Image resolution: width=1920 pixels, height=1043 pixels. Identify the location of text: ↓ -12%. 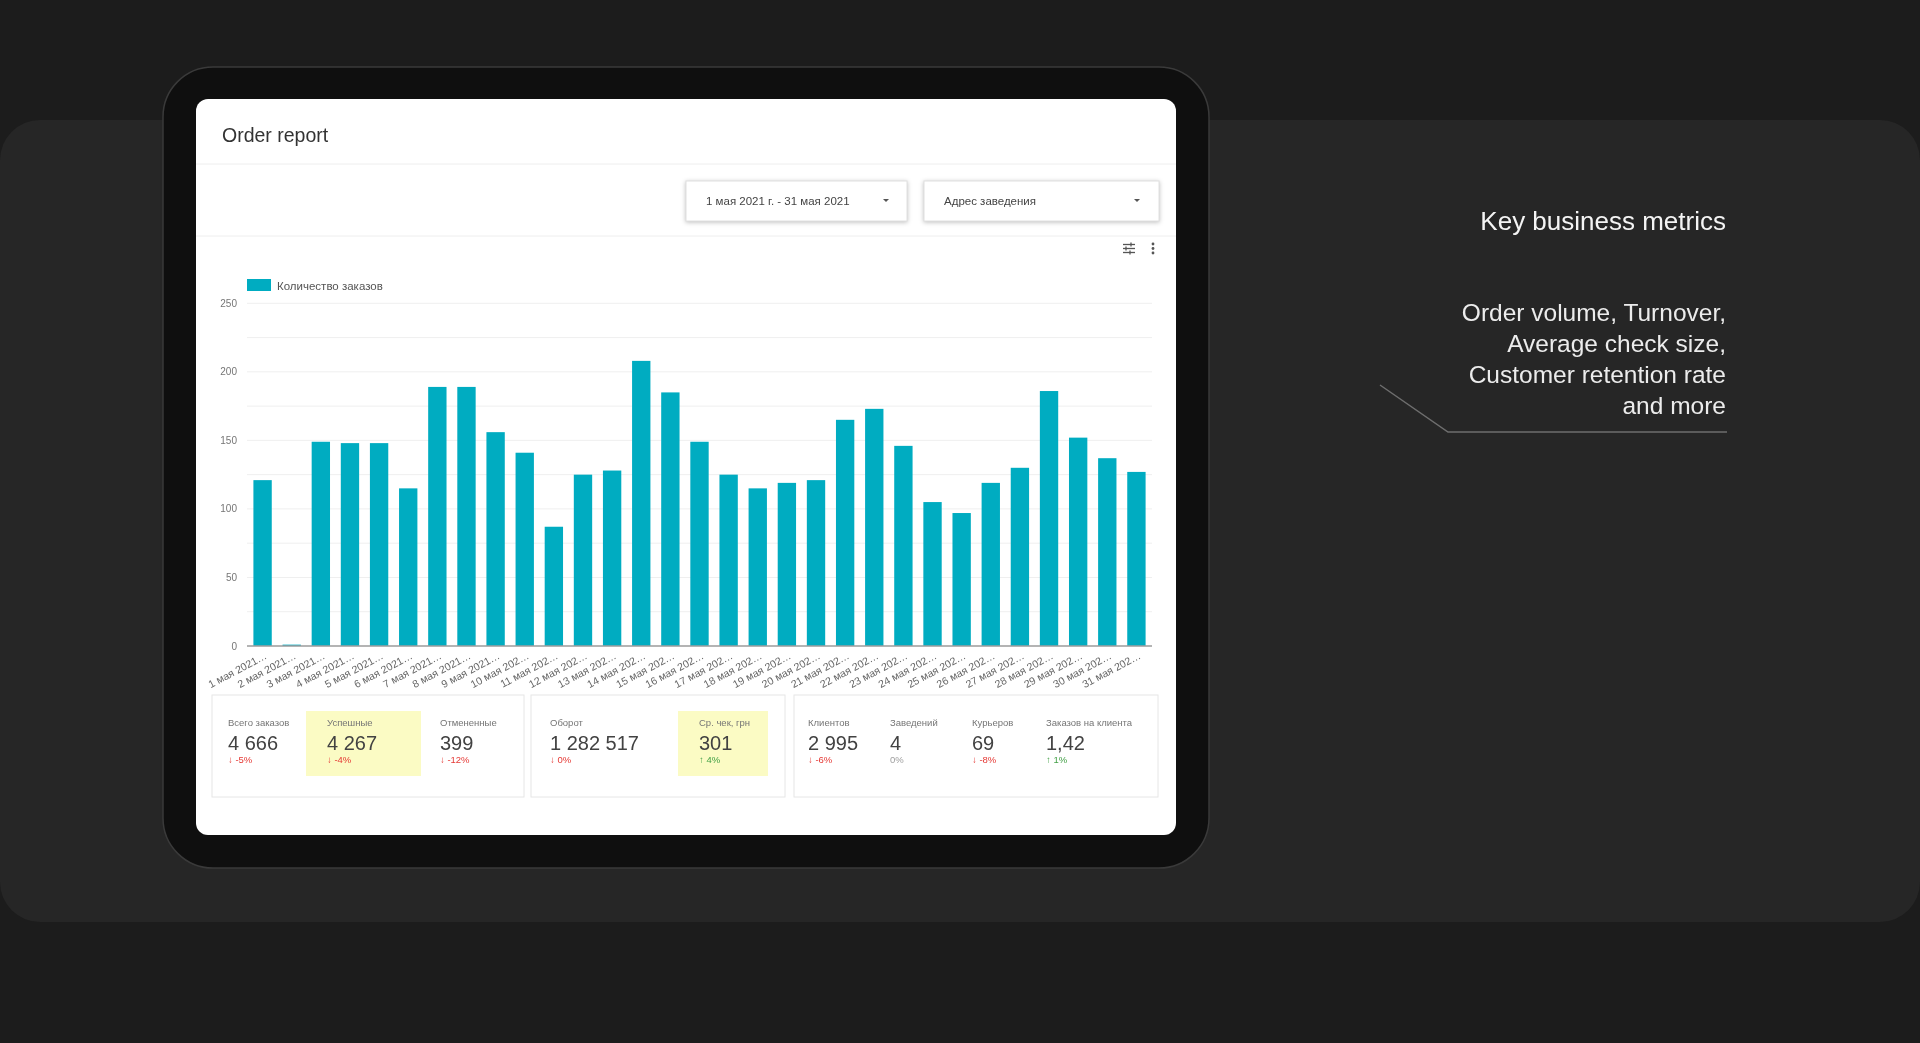
(455, 759).